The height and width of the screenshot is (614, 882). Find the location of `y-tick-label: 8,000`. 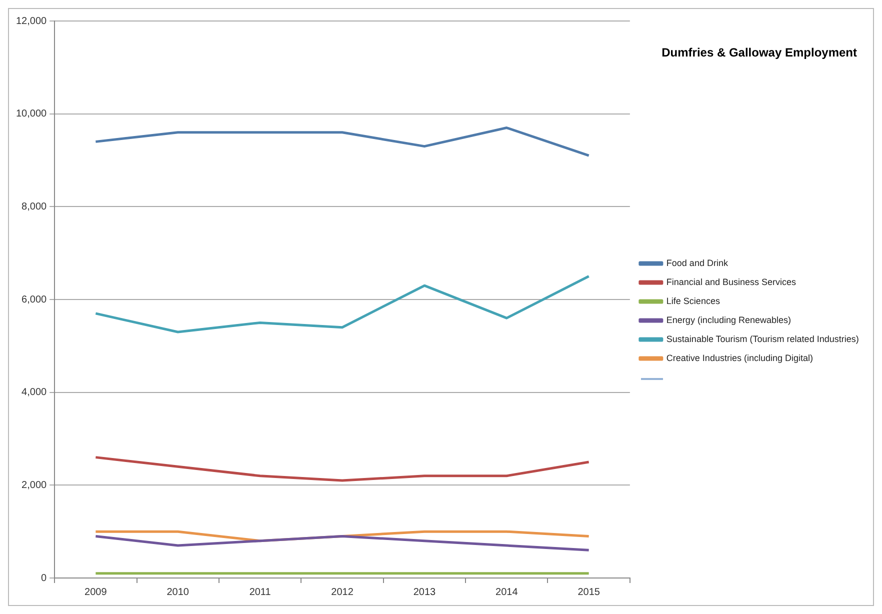

y-tick-label: 8,000 is located at coordinates (35, 206).